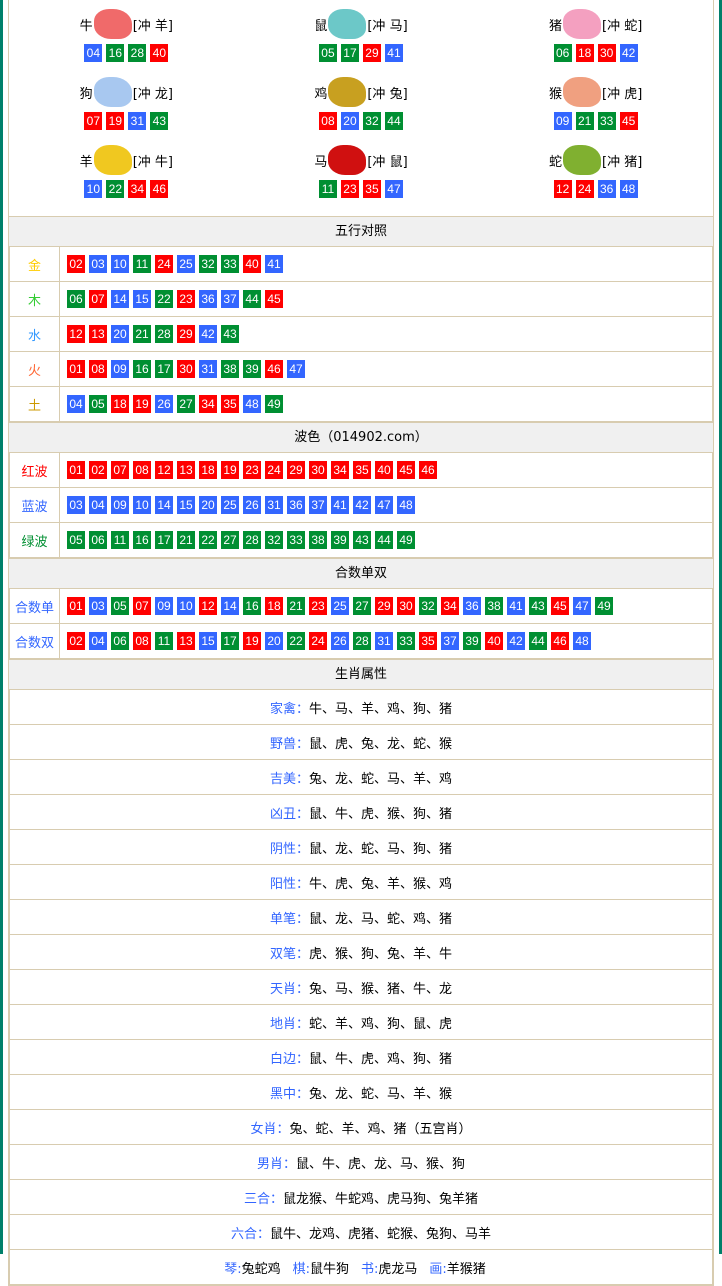 This screenshot has height=1286, width=722. What do you see at coordinates (595, 160) in the screenshot?
I see `zodiac-header: 蛇 [冲 猪]` at bounding box center [595, 160].